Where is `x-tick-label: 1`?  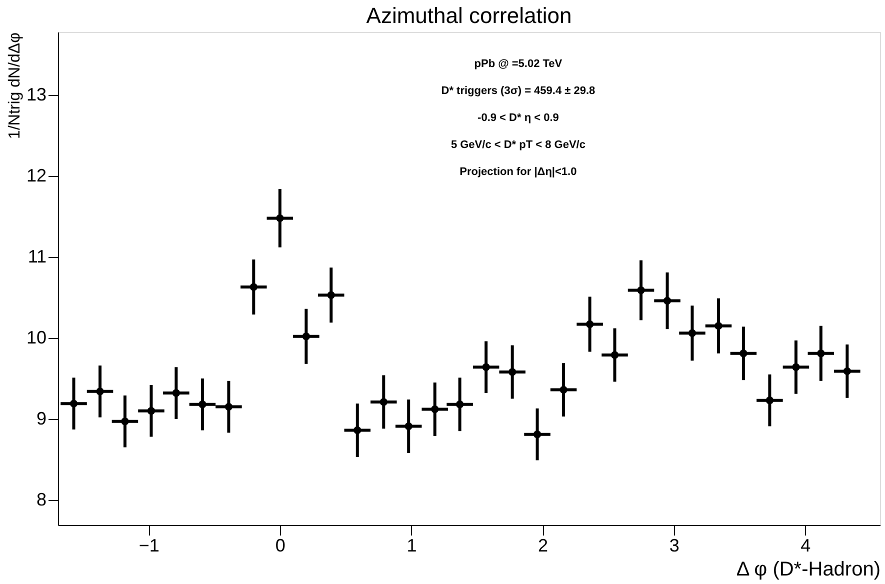 x-tick-label: 1 is located at coordinates (411, 546).